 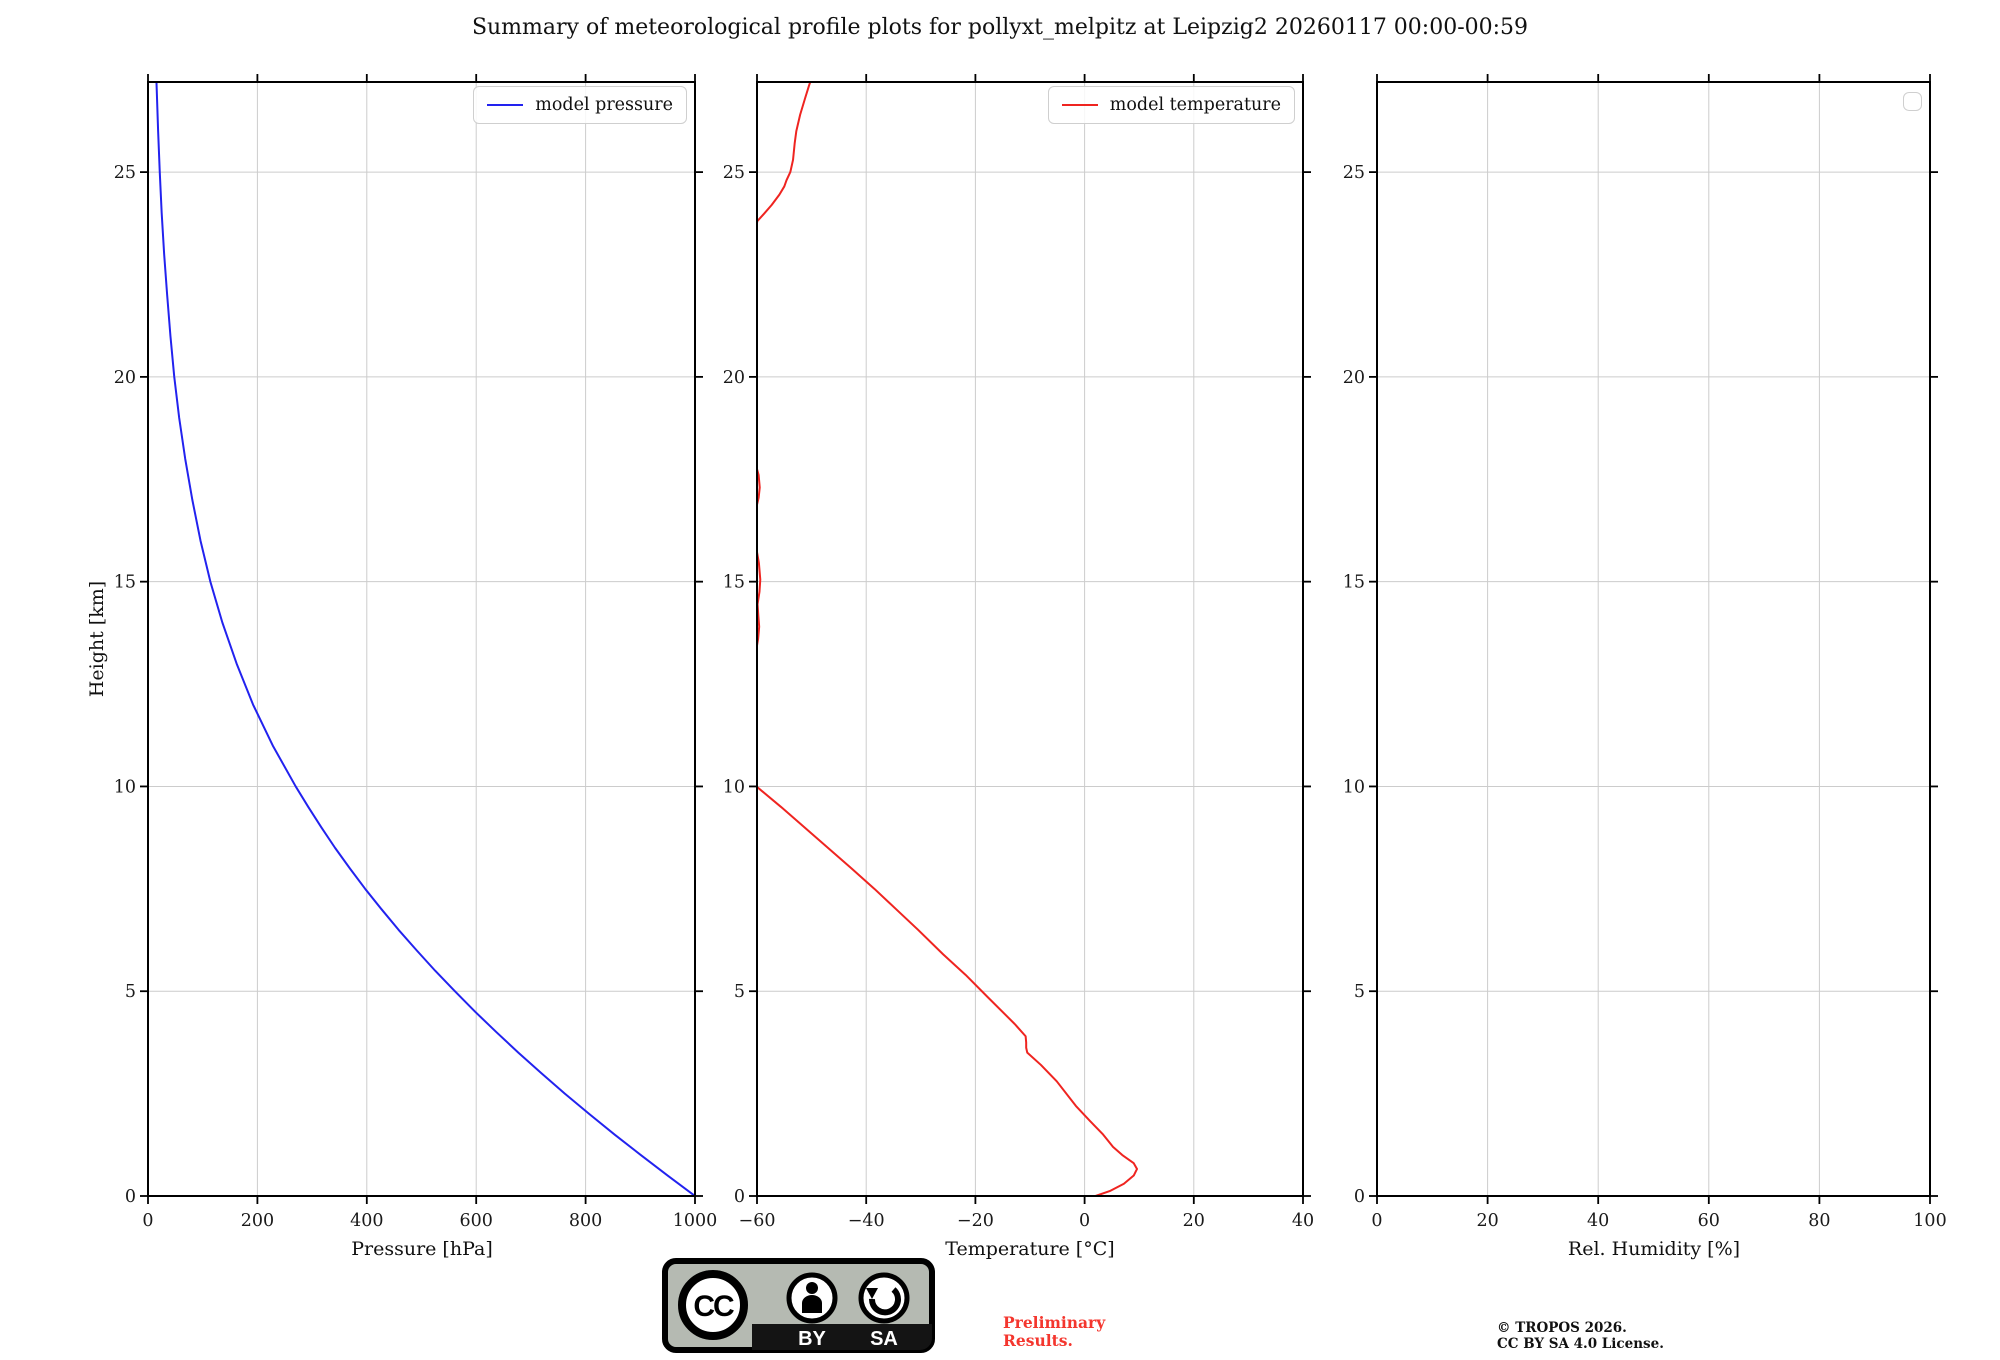 What do you see at coordinates (505, 105) in the screenshot?
I see `pressure-line-swatch` at bounding box center [505, 105].